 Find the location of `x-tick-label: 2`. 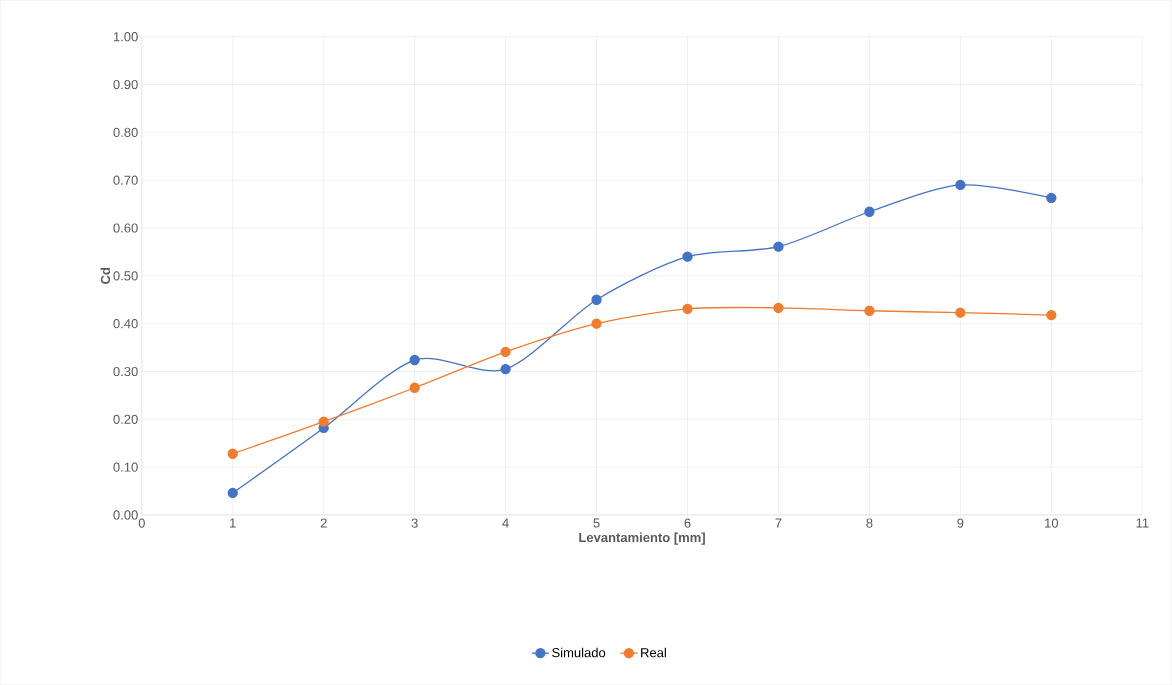

x-tick-label: 2 is located at coordinates (323, 523).